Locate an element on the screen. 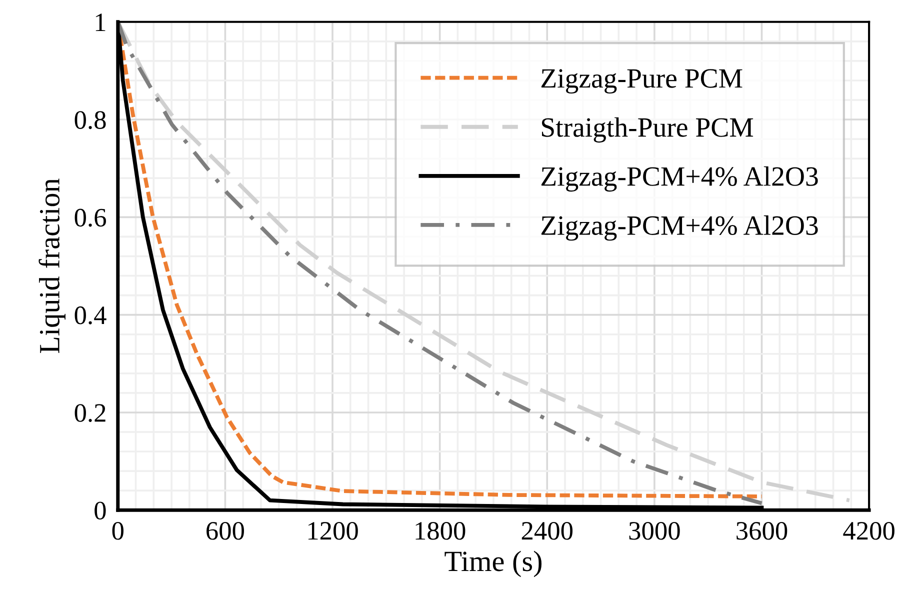 This screenshot has width=921, height=608. x-tick-label: 0 is located at coordinates (118, 531).